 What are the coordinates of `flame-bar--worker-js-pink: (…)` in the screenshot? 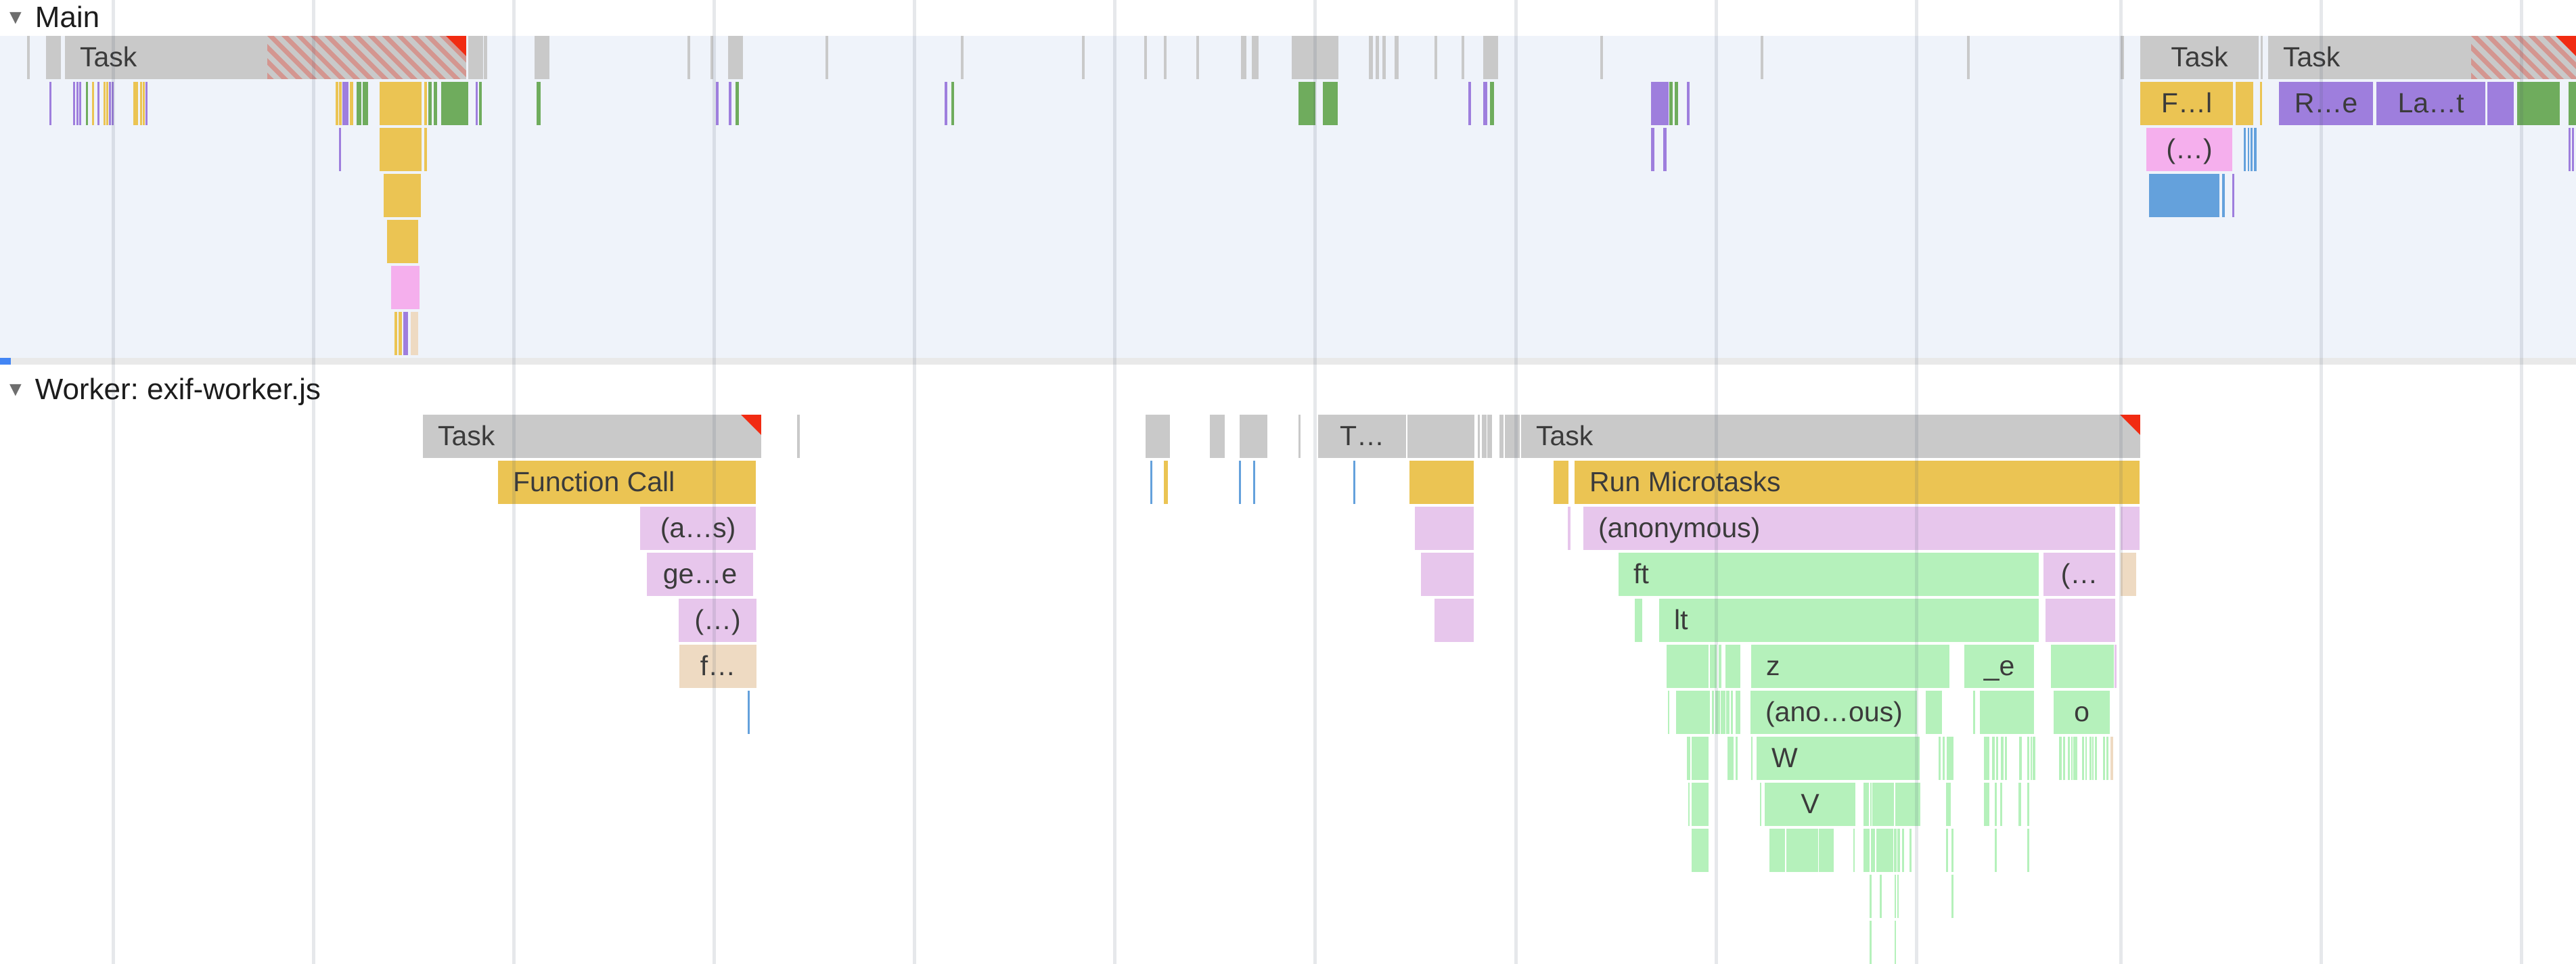 It's located at (717, 621).